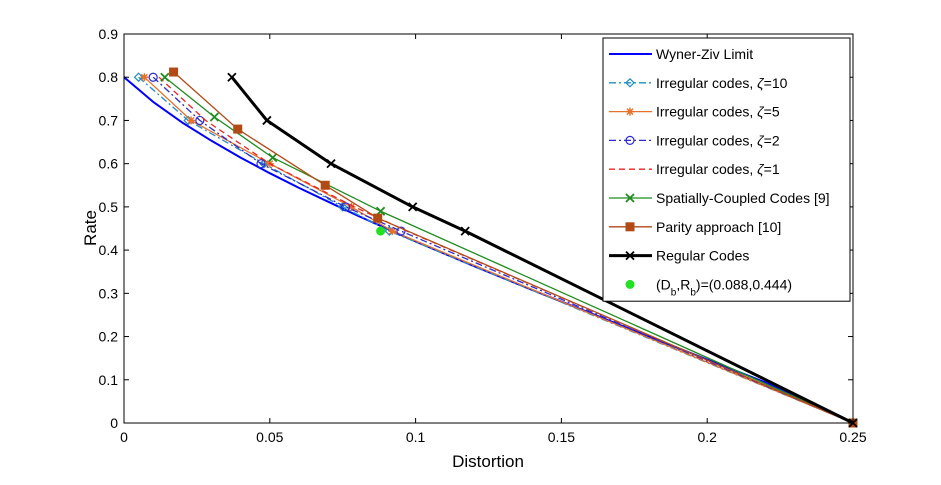 Image resolution: width=941 pixels, height=485 pixels. I want to click on legend-label-part: Regular Codes, so click(702, 256).